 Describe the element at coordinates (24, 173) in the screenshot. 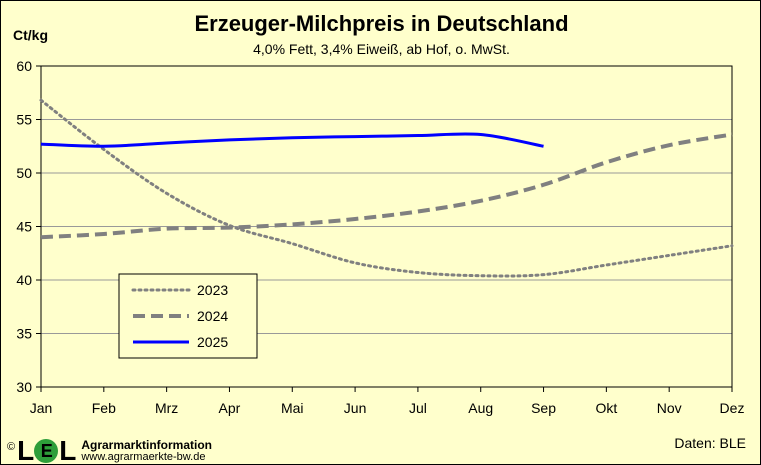

I see `y-tick-label: 50` at that location.